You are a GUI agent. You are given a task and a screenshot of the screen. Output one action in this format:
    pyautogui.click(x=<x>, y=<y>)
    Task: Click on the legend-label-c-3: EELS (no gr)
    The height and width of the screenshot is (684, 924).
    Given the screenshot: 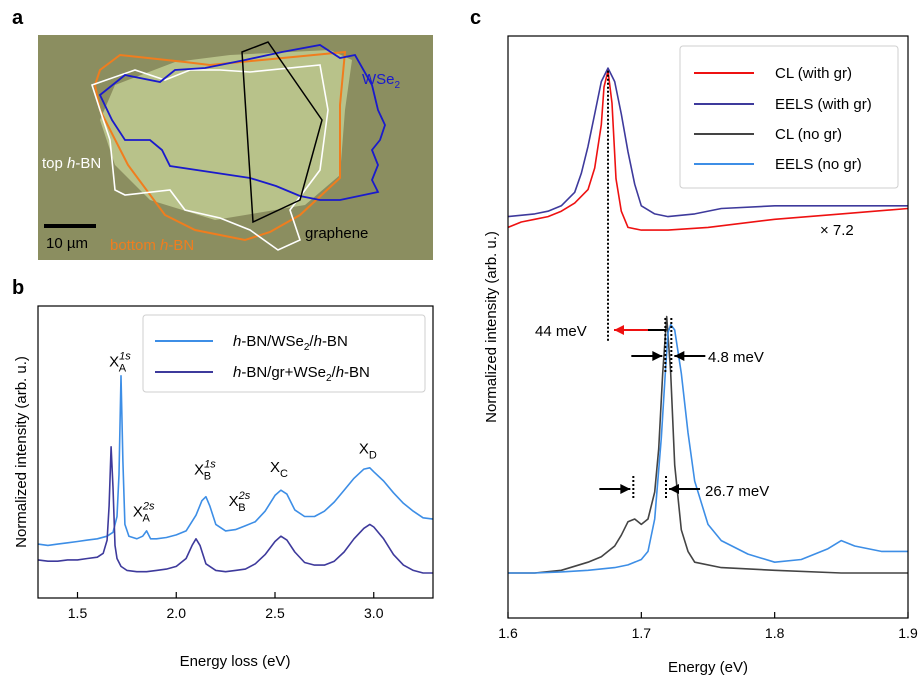 What is the action you would take?
    pyautogui.click(x=818, y=164)
    